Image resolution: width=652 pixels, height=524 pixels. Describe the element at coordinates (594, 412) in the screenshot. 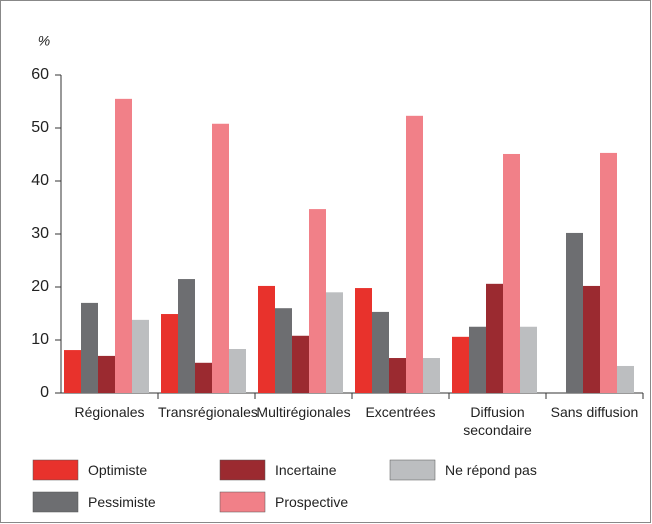

I see `x-tick-label: Sans diffusion` at that location.